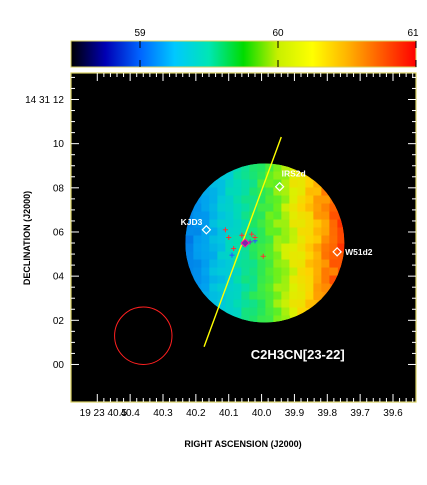  Describe the element at coordinates (27, 238) in the screenshot. I see `y-axis-title: DECLINATION (J2000)` at that location.